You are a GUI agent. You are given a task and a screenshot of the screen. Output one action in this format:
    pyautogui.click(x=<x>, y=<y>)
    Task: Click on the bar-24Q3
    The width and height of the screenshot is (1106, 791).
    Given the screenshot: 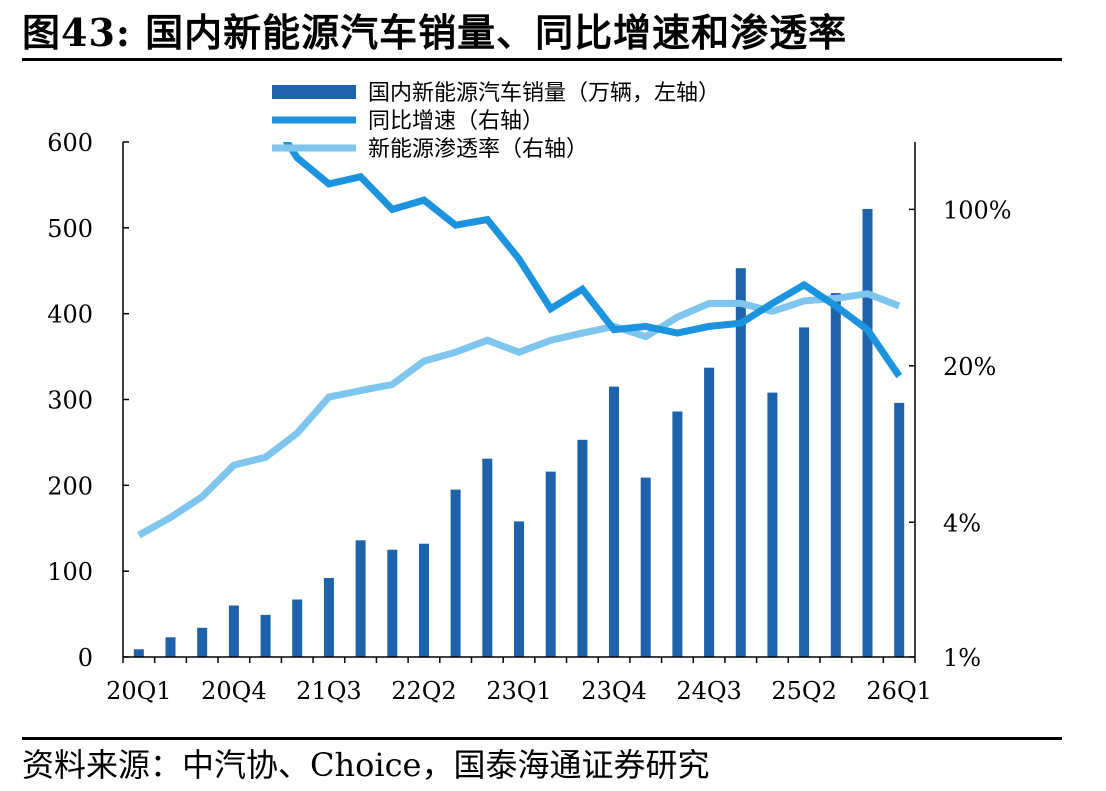 What is the action you would take?
    pyautogui.click(x=709, y=512)
    